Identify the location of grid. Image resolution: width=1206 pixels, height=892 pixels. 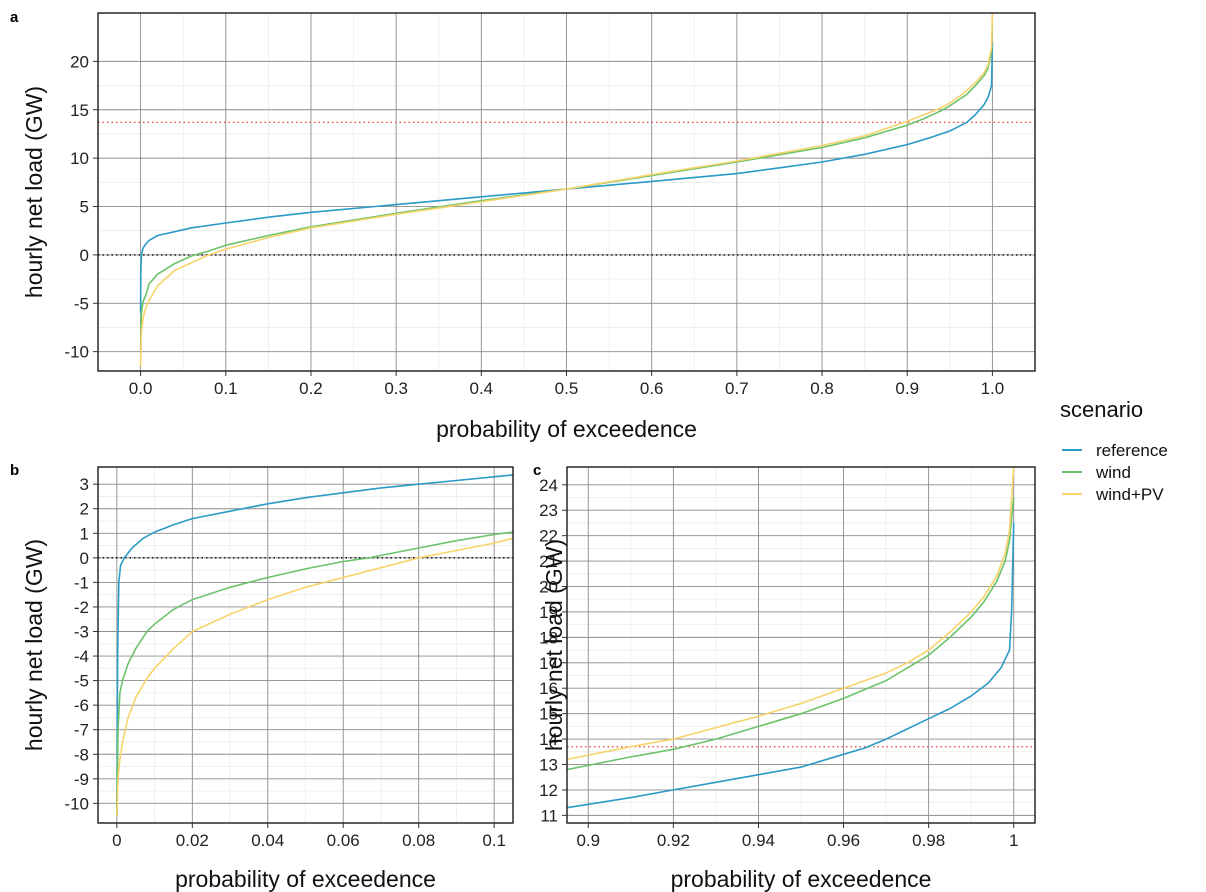
(305, 645).